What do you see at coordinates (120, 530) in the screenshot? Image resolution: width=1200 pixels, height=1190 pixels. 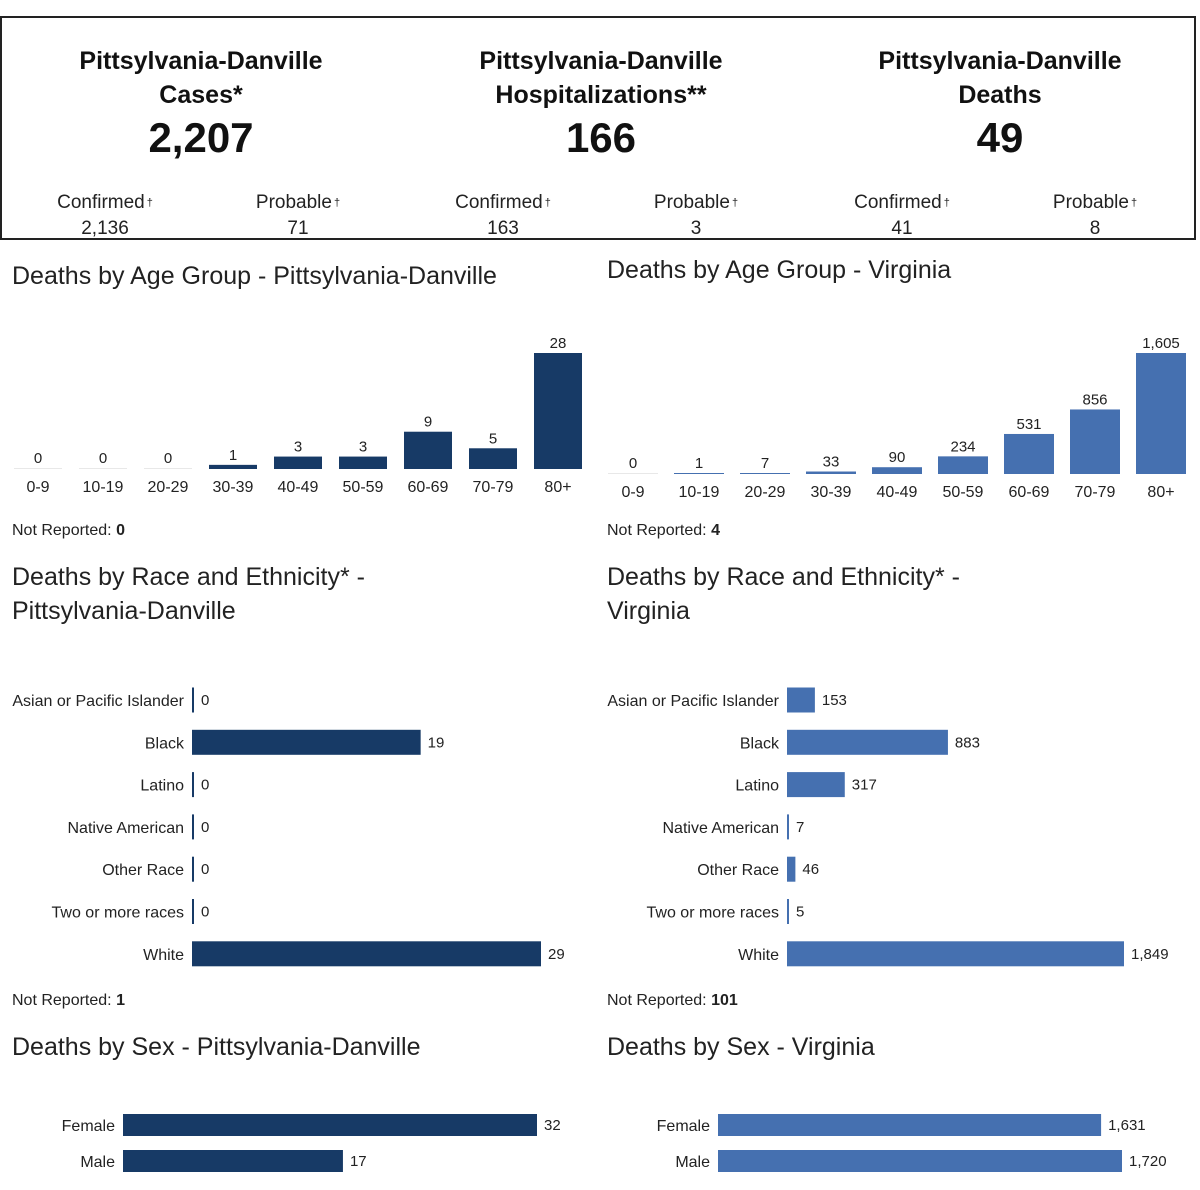 I see `not-reported-value: 0` at bounding box center [120, 530].